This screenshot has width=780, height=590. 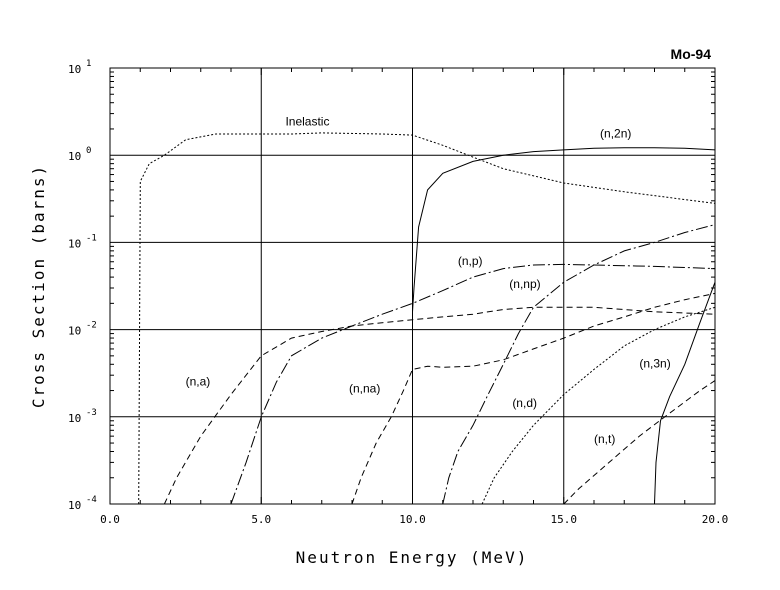 I want to click on x-axis-title: Neutron Energy (MeV), so click(x=412, y=557).